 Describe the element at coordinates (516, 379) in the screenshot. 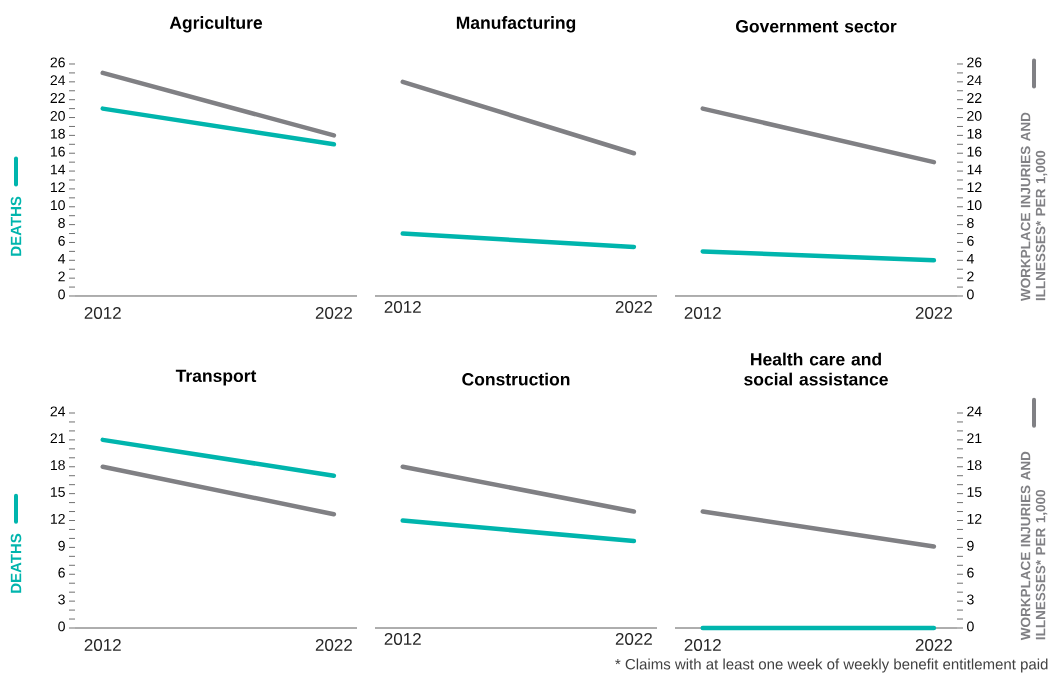

I see `chart-title: Construction` at that location.